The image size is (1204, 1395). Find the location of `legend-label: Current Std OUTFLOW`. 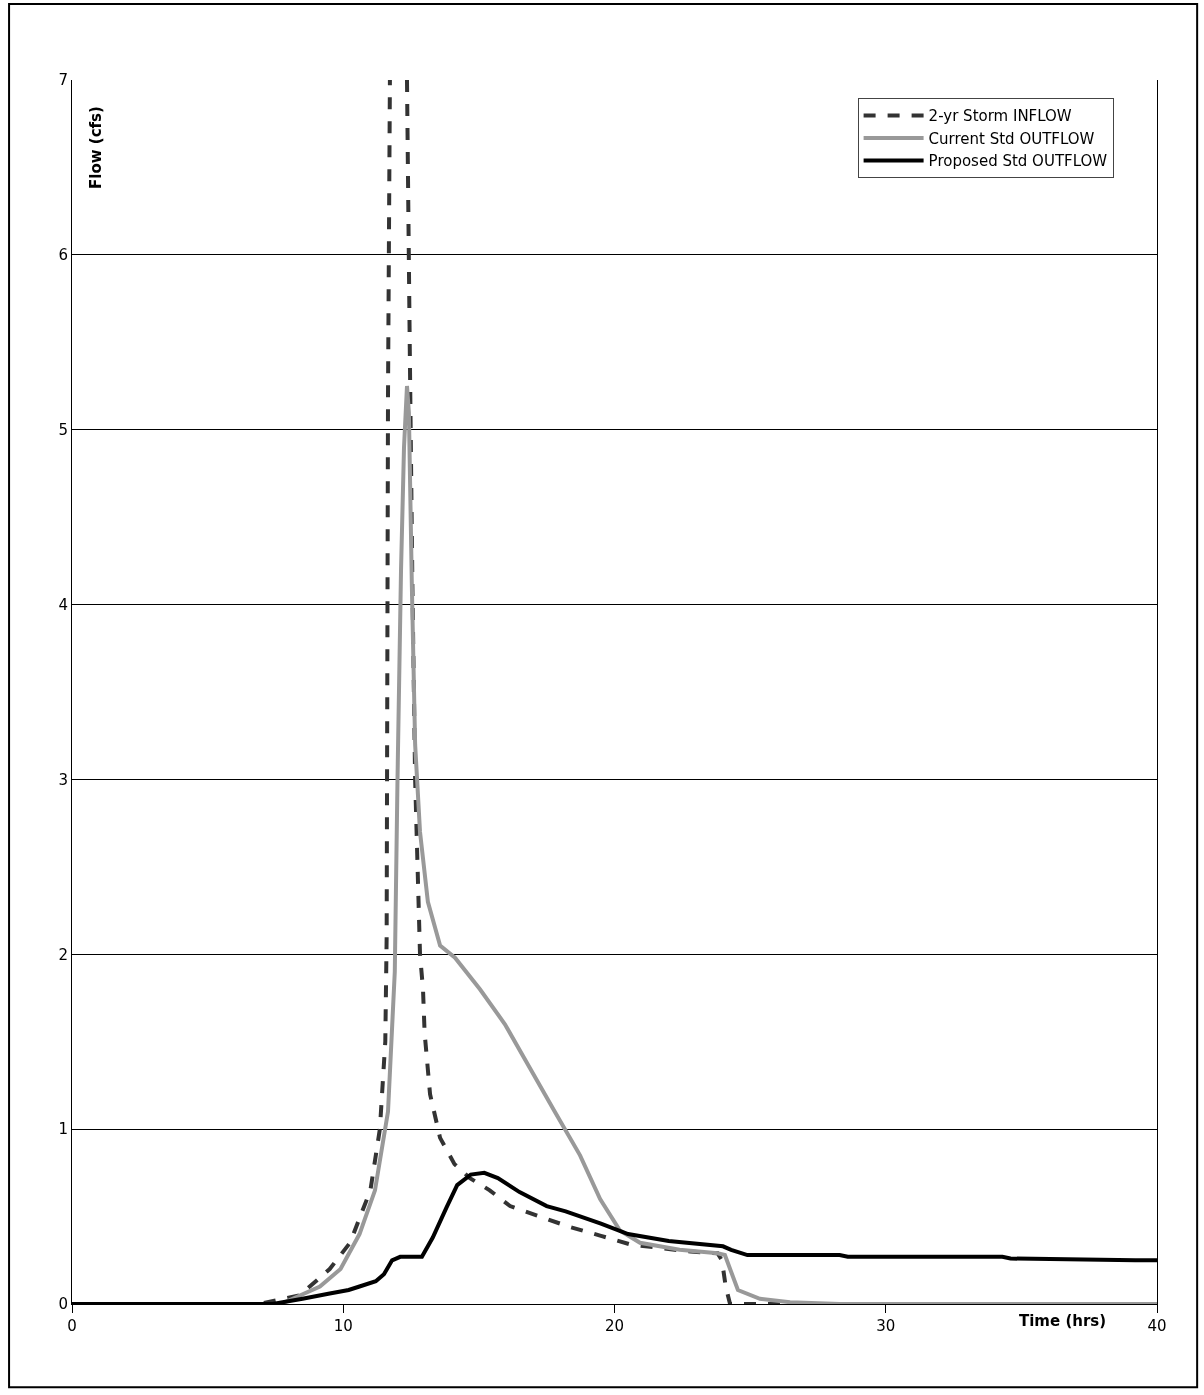

legend-label: Current Std OUTFLOW is located at coordinates (1011, 138).